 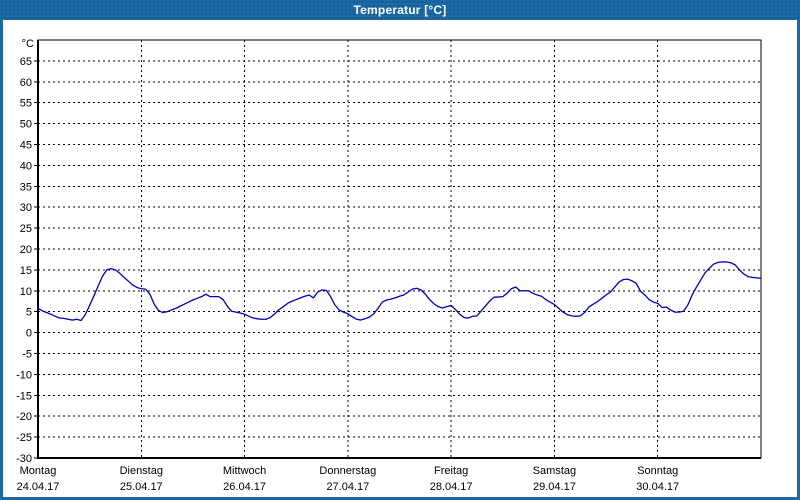 I want to click on y-tick-label: 30, so click(x=26, y=208).